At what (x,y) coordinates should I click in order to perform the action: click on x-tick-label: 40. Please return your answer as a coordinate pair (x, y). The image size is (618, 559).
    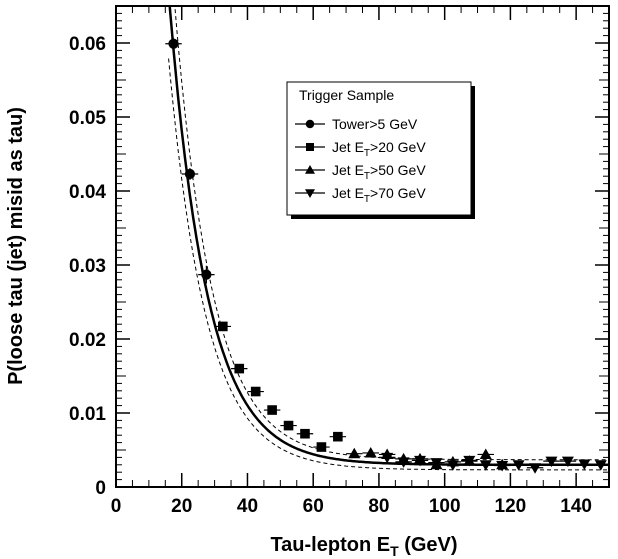
    Looking at the image, I should click on (247, 506).